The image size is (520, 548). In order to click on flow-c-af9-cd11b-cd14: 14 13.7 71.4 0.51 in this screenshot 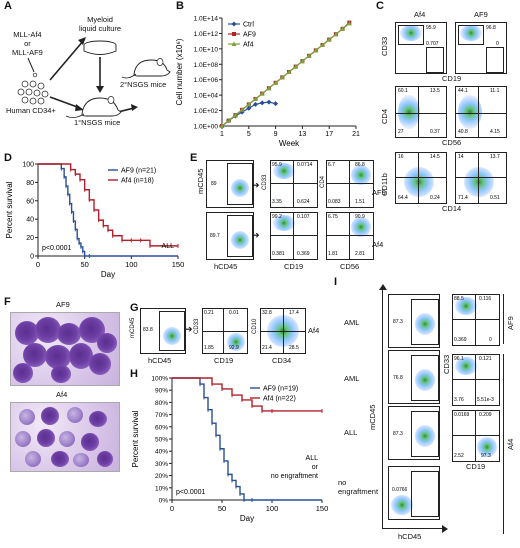, I will do `click(481, 178)`.